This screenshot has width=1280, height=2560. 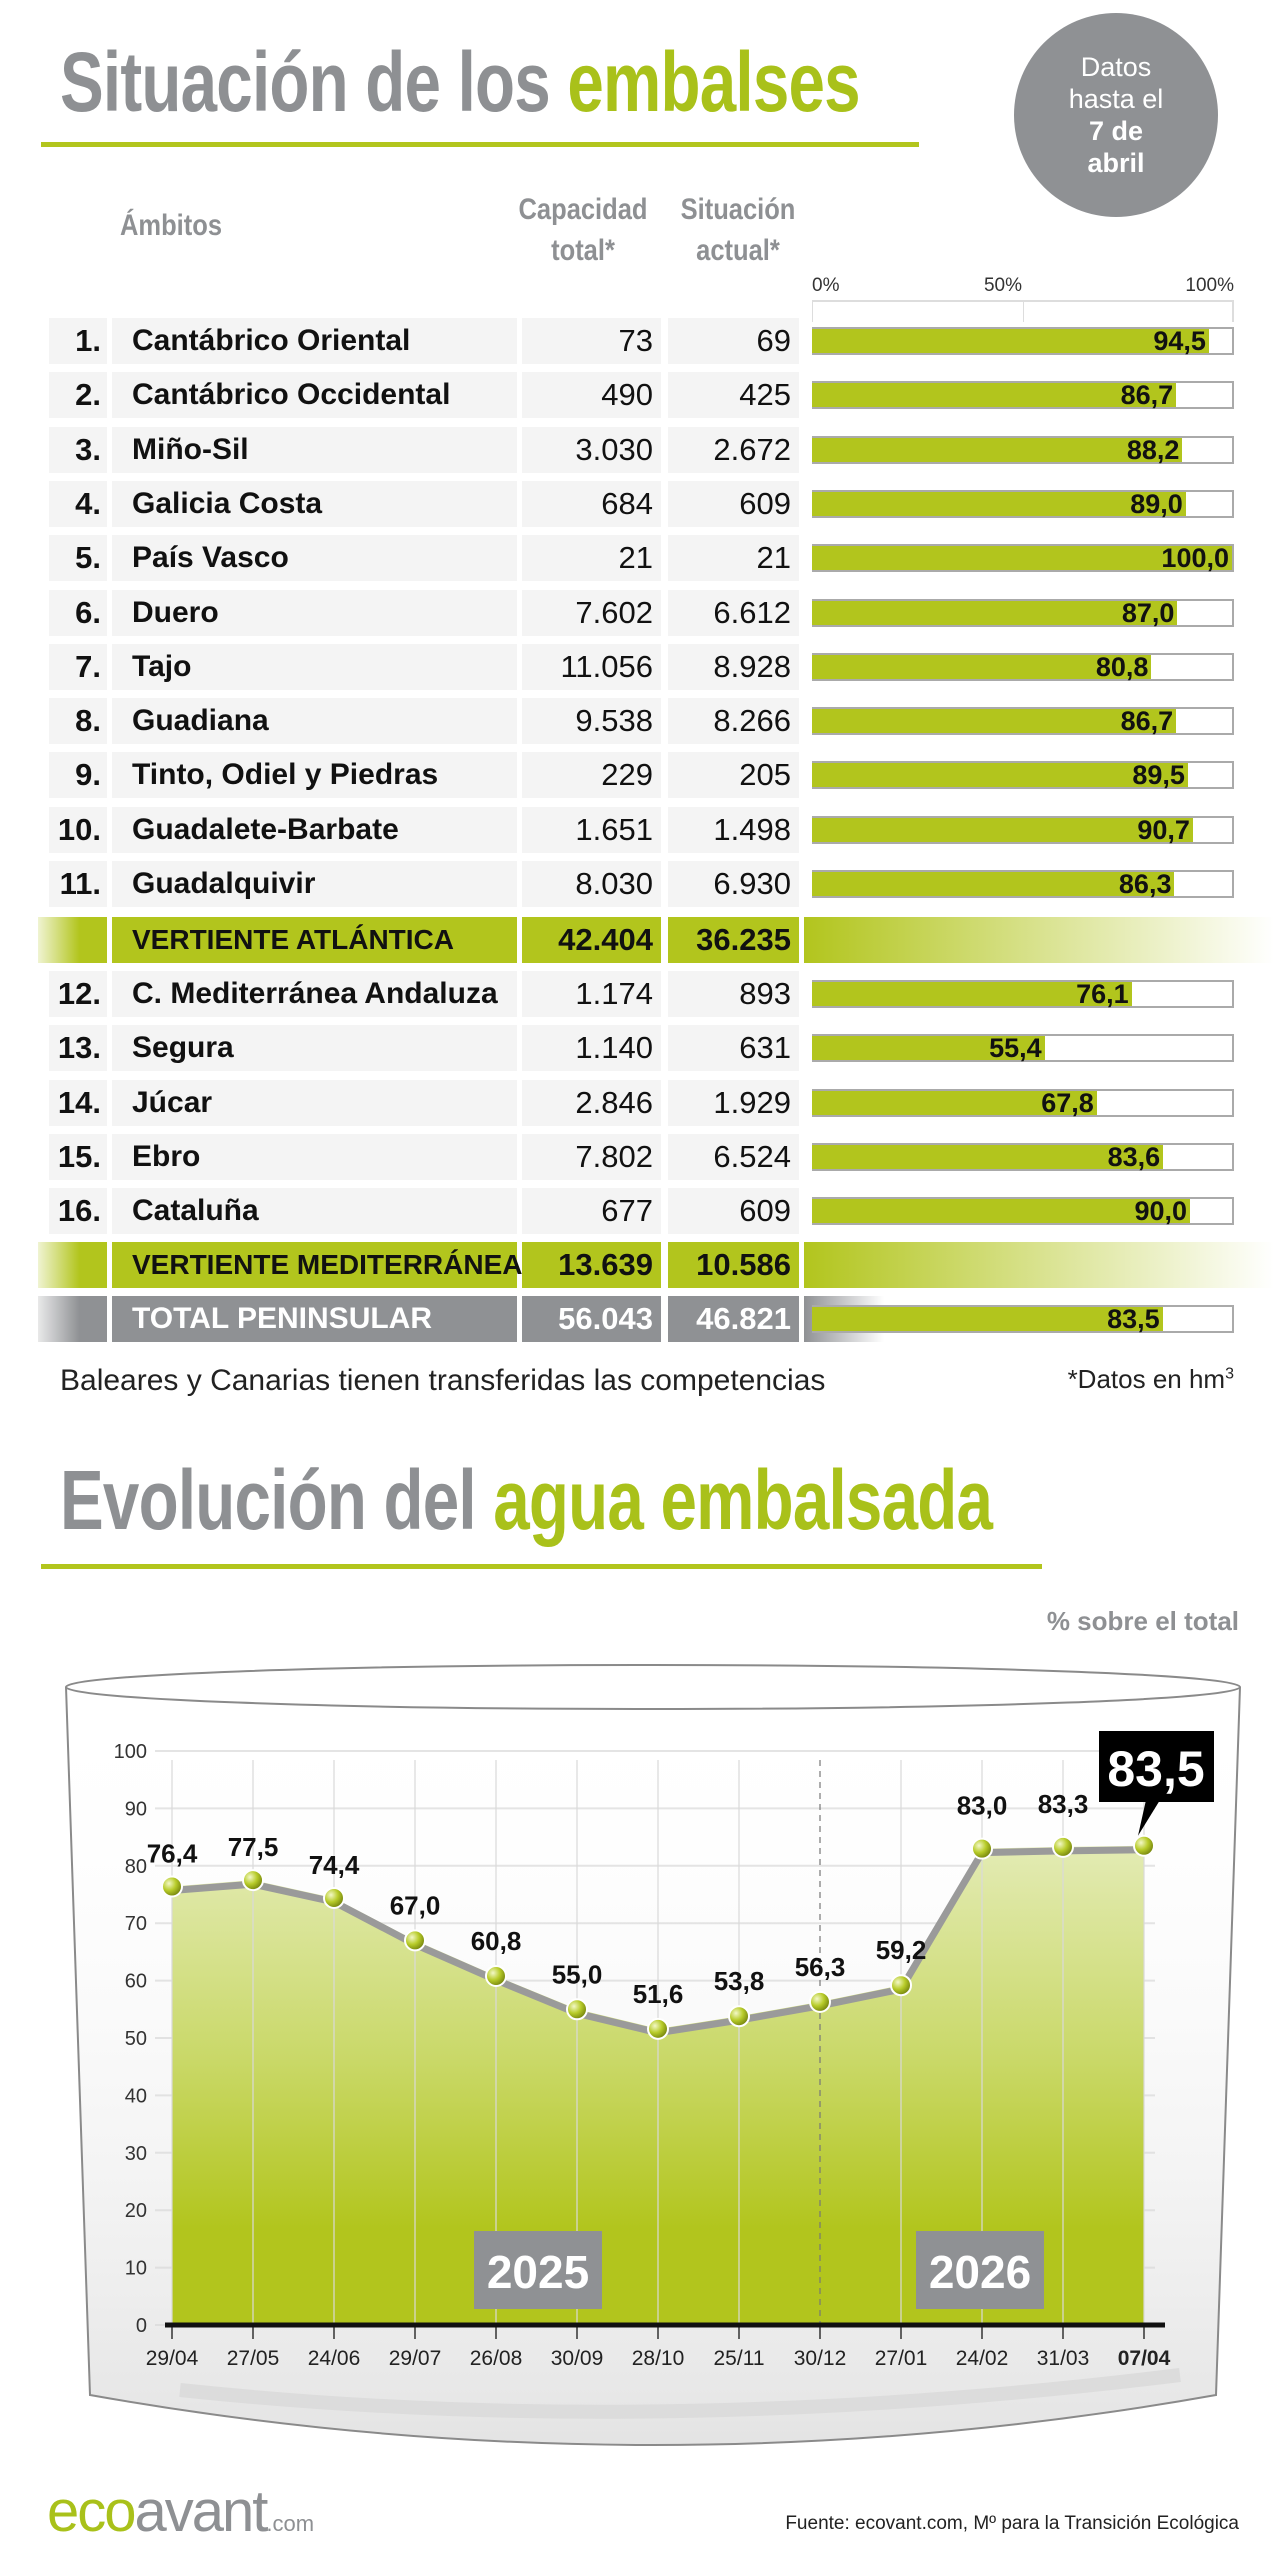 What do you see at coordinates (136, 2269) in the screenshot?
I see `y-tick-label: 10` at bounding box center [136, 2269].